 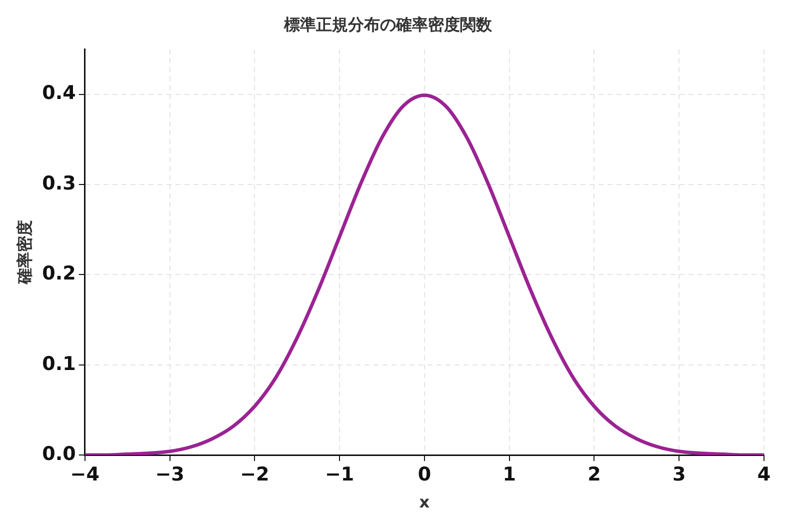 What do you see at coordinates (509, 474) in the screenshot?
I see `x-tick-label: 1` at bounding box center [509, 474].